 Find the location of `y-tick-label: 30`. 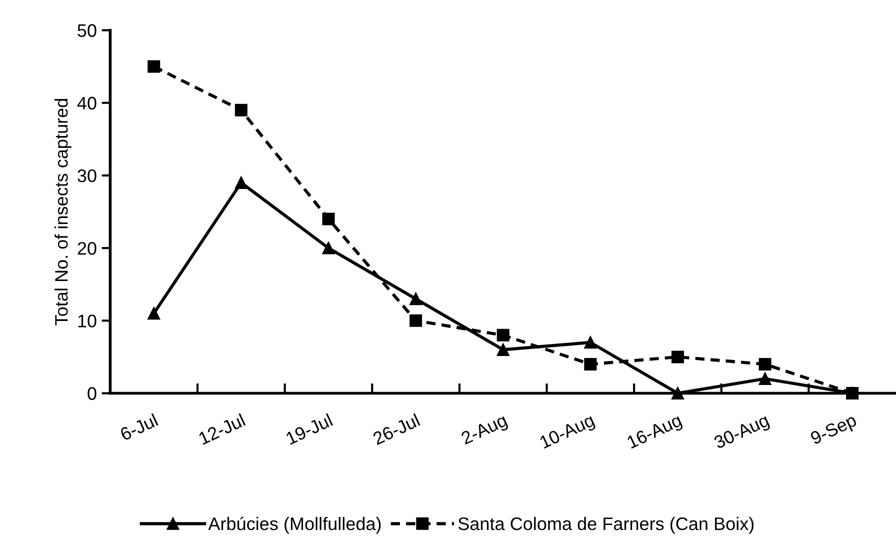

y-tick-label: 30 is located at coordinates (87, 175).